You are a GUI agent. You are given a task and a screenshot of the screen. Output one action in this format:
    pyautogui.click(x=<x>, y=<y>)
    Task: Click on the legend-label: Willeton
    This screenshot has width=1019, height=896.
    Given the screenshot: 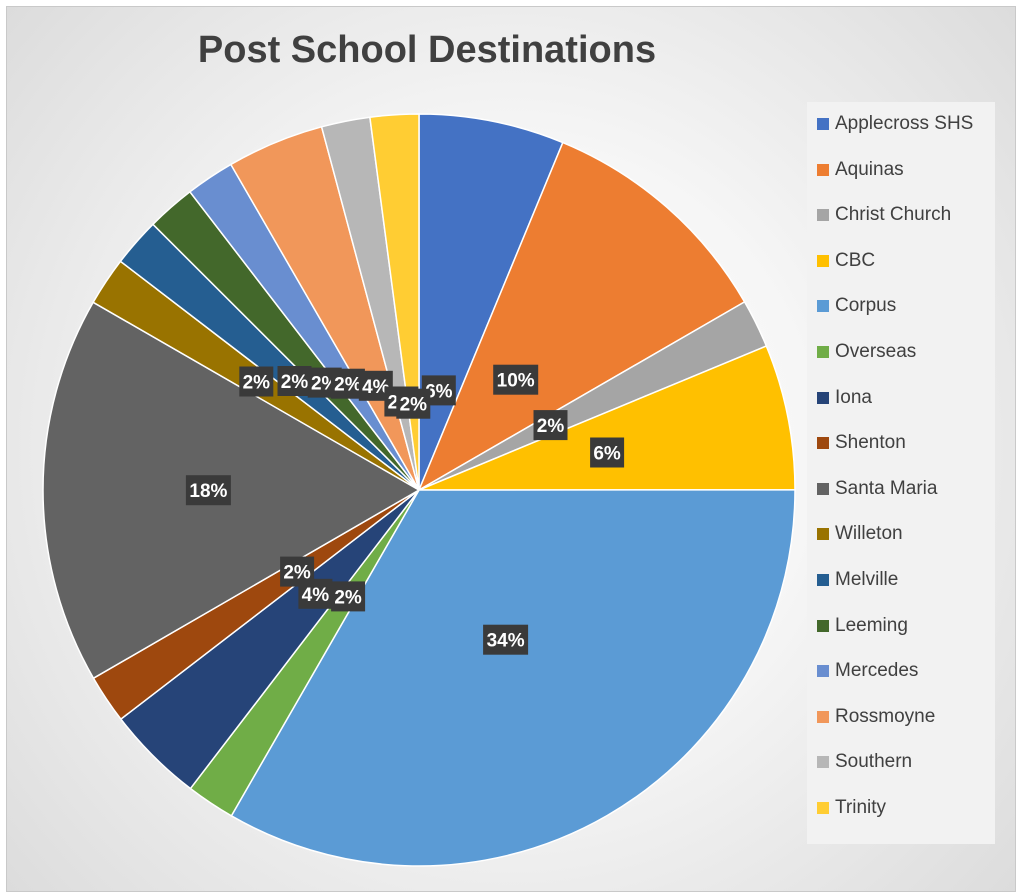 What is the action you would take?
    pyautogui.click(x=869, y=534)
    